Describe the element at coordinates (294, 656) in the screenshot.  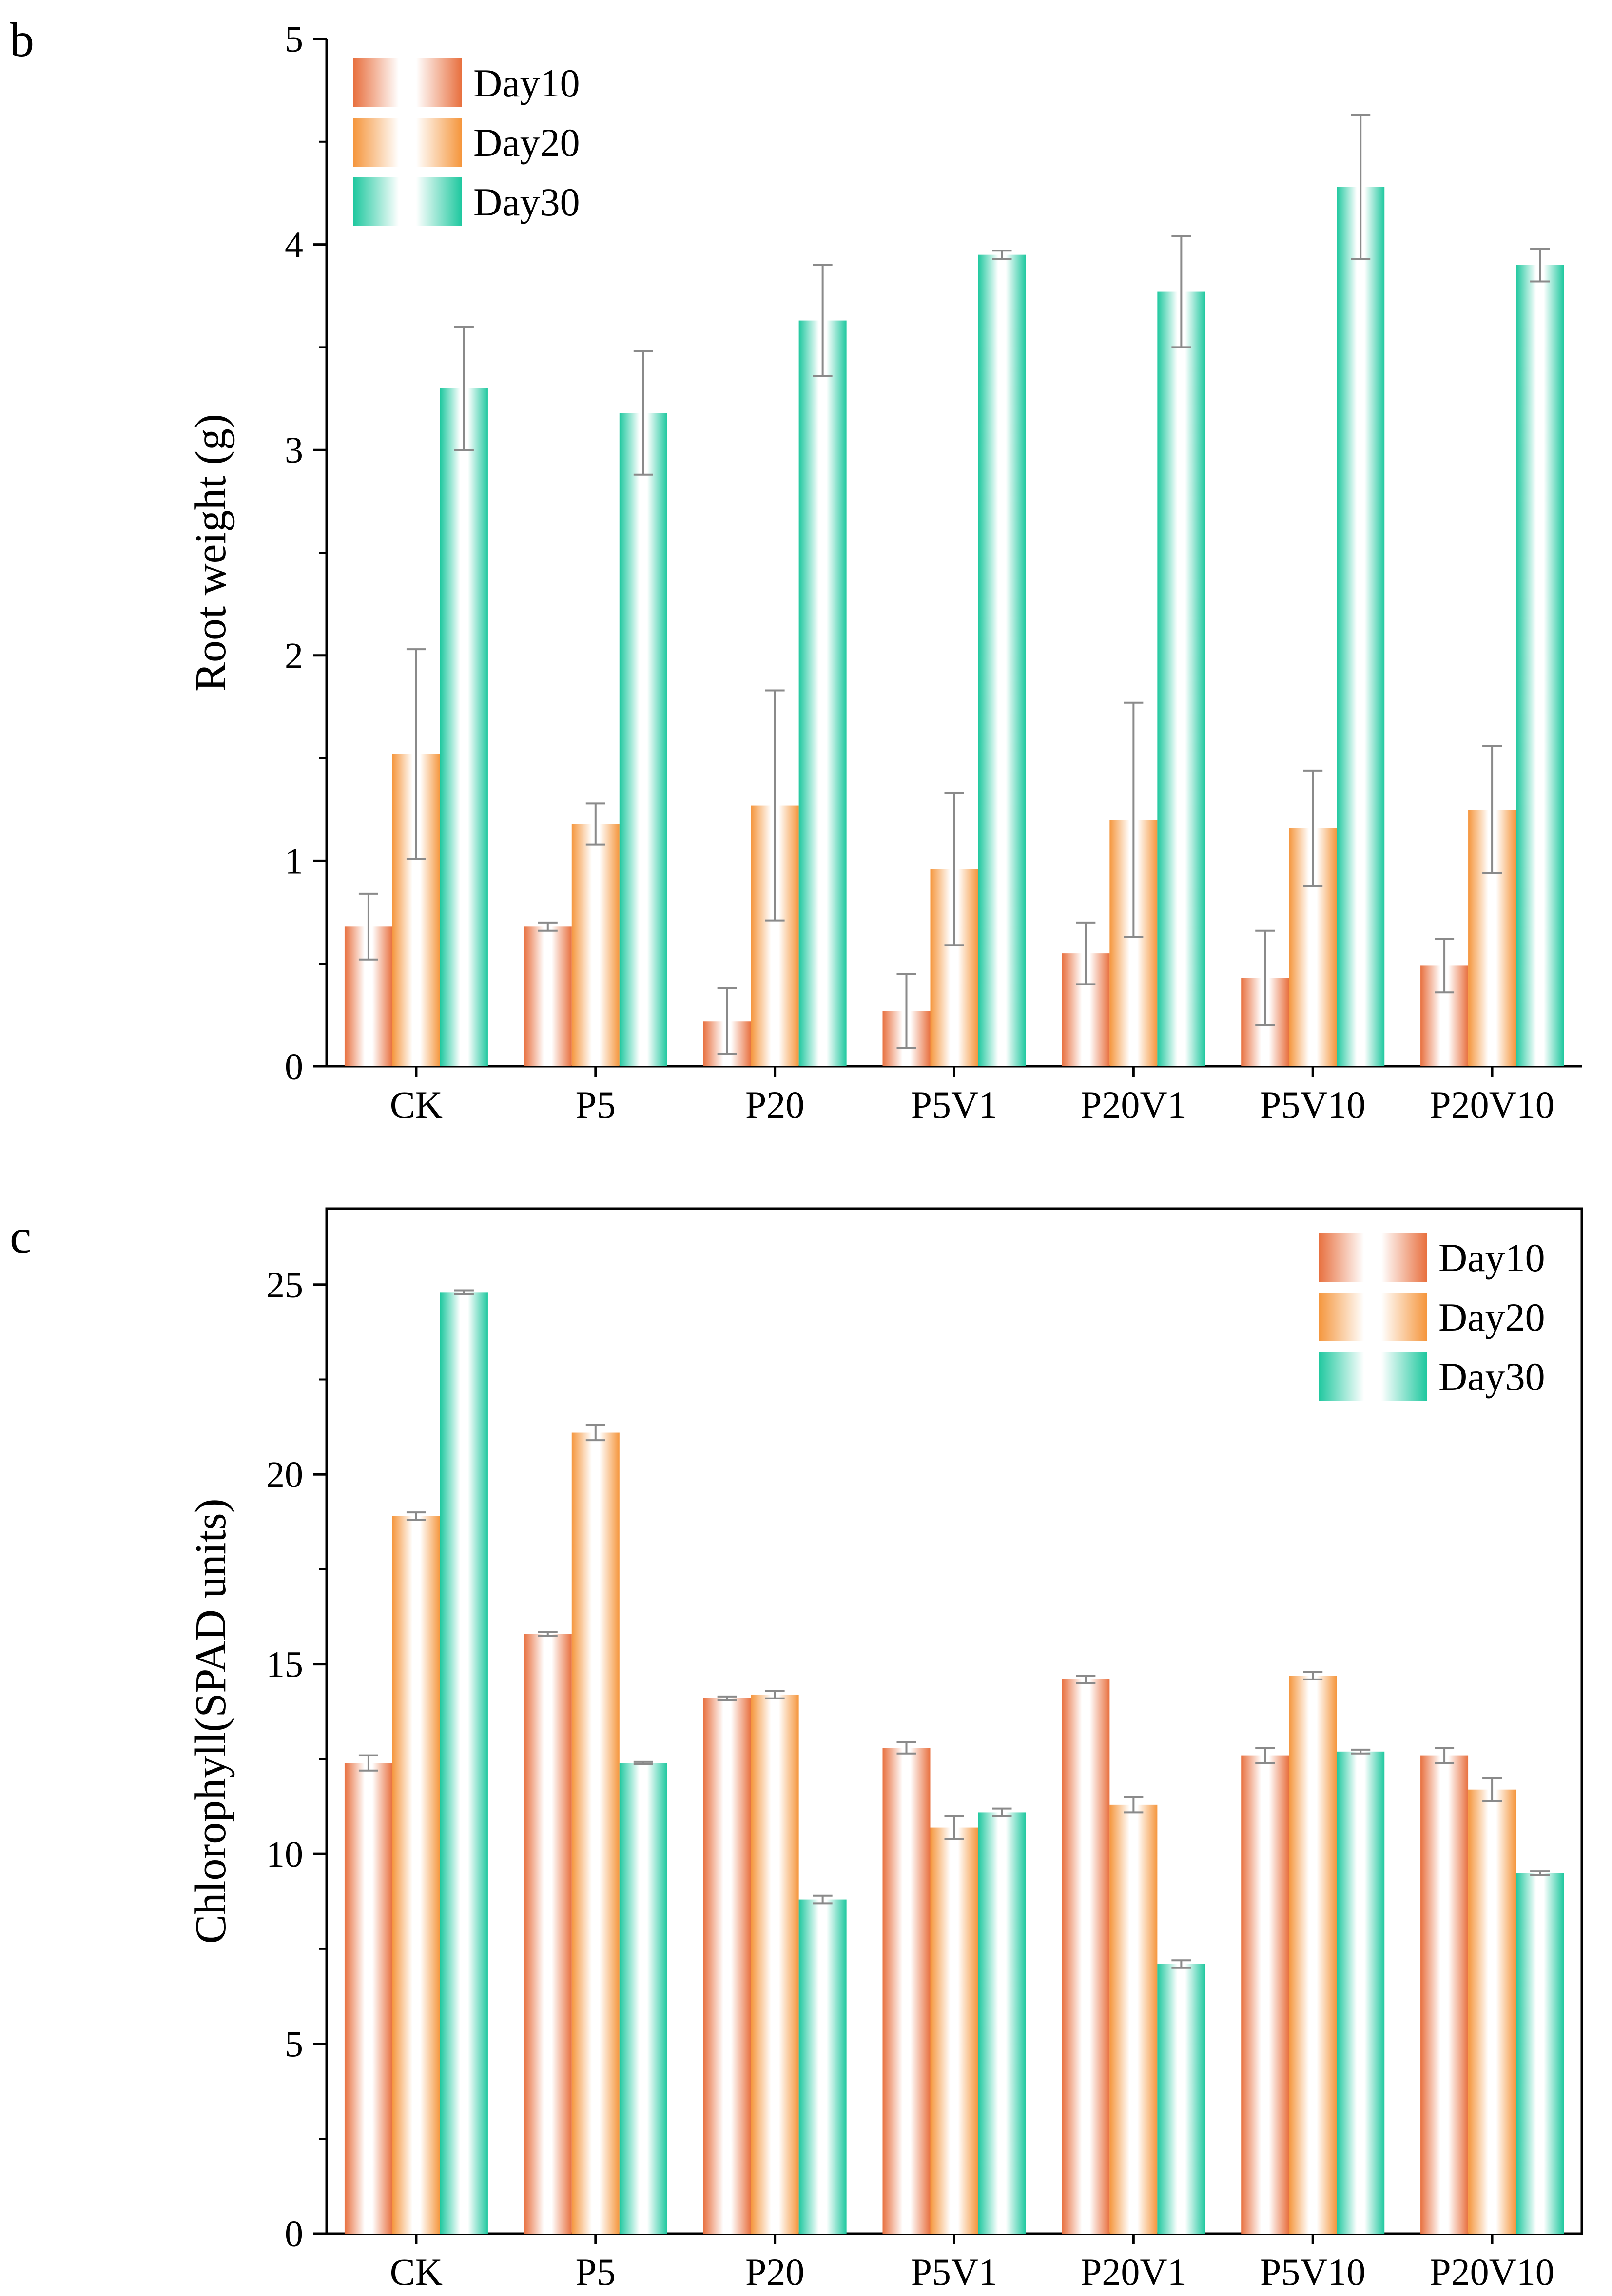
I see `y-tick-label: 2` at that location.